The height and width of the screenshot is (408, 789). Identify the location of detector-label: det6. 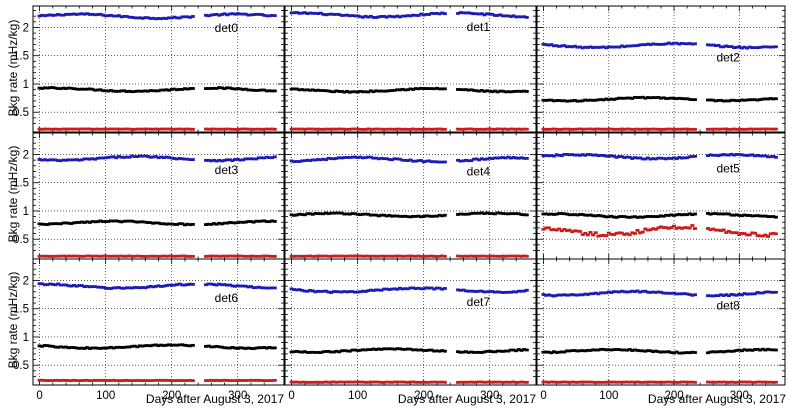
(227, 298).